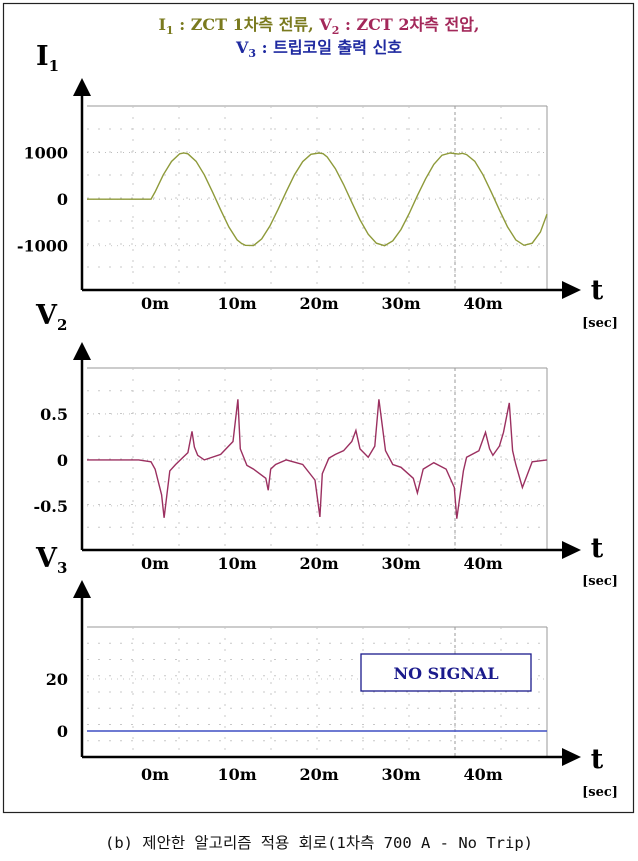 The width and height of the screenshot is (638, 861). I want to click on title-subscript: 1, so click(170, 30).